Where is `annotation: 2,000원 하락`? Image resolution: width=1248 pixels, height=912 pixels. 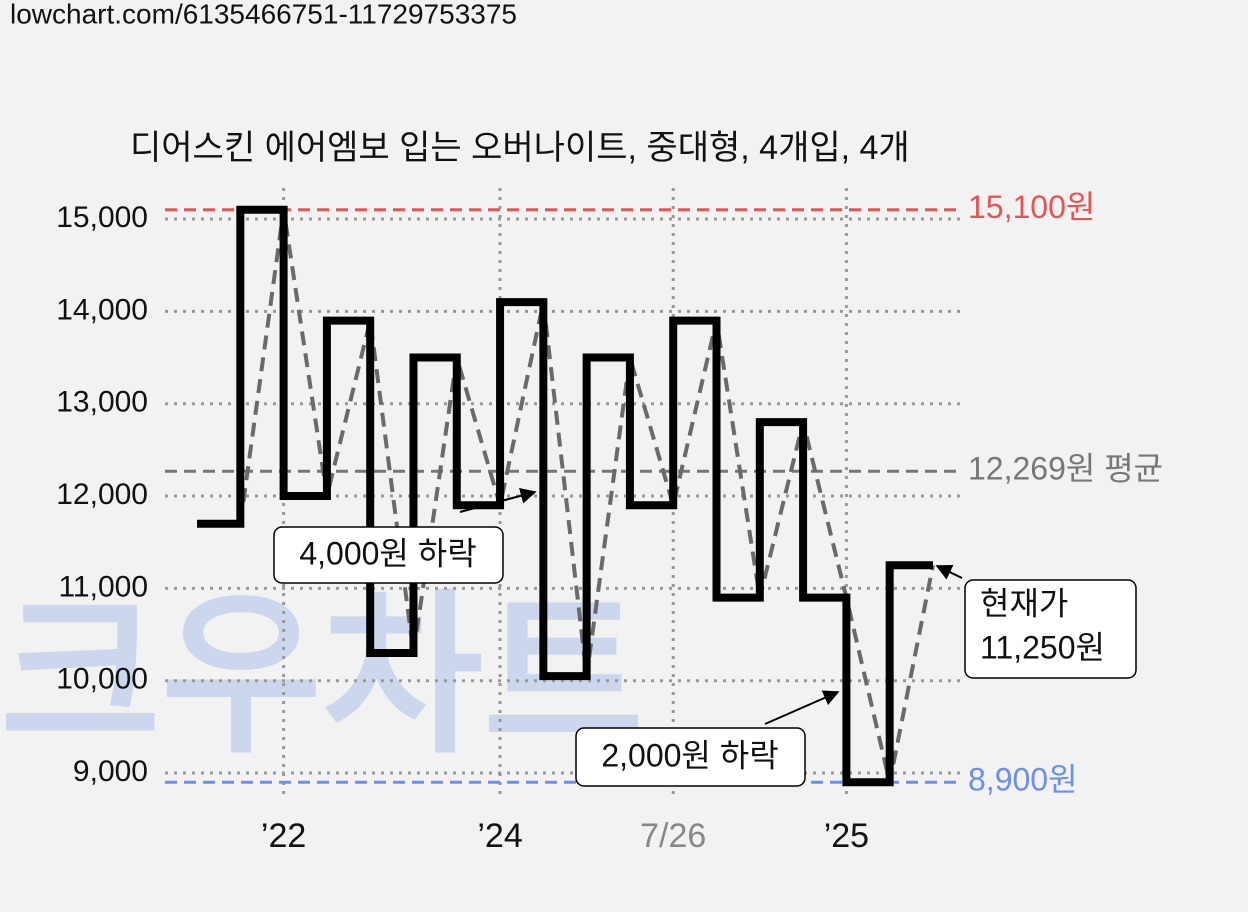 annotation: 2,000원 하락 is located at coordinates (689, 755).